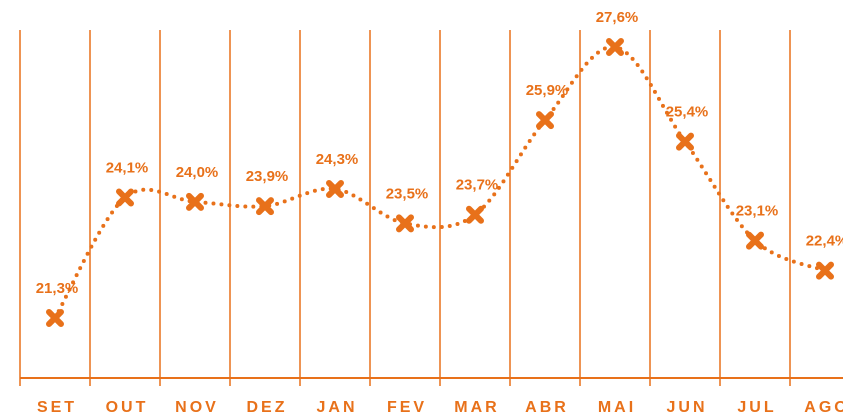 The height and width of the screenshot is (419, 843). What do you see at coordinates (267, 176) in the screenshot?
I see `data-label: 23,9%` at bounding box center [267, 176].